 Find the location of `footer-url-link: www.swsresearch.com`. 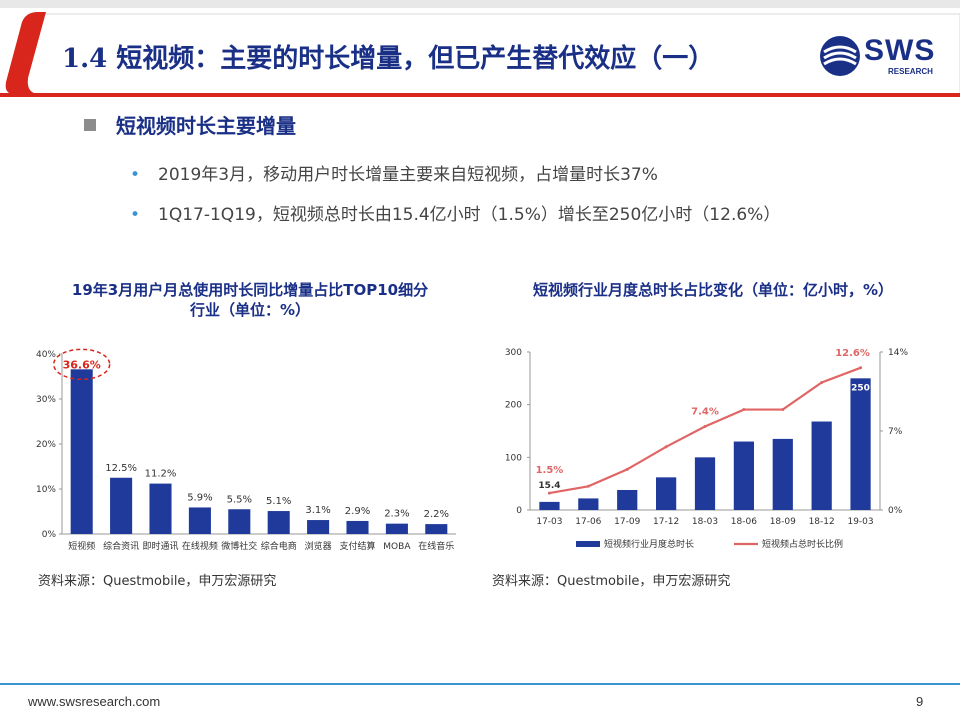

footer-url-link: www.swsresearch.com is located at coordinates (94, 701).